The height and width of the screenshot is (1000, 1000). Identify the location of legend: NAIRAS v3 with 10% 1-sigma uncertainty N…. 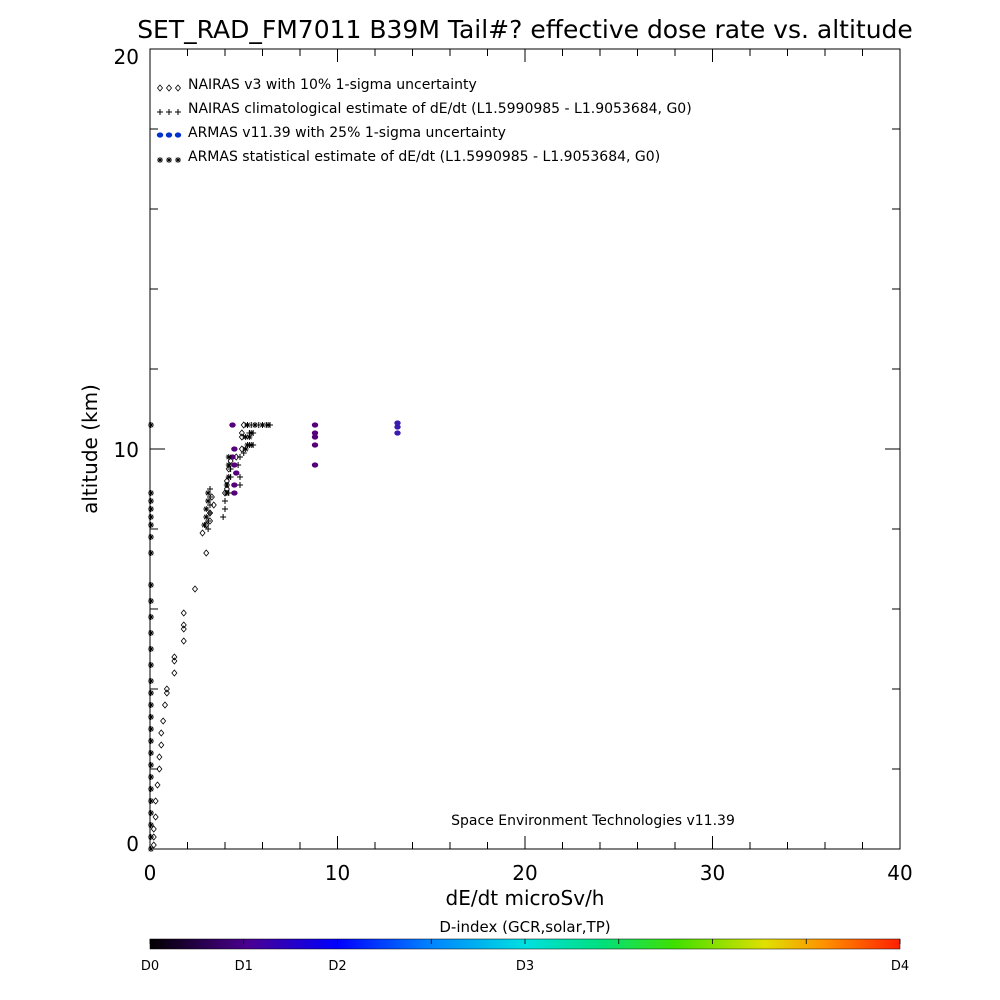
(424, 121).